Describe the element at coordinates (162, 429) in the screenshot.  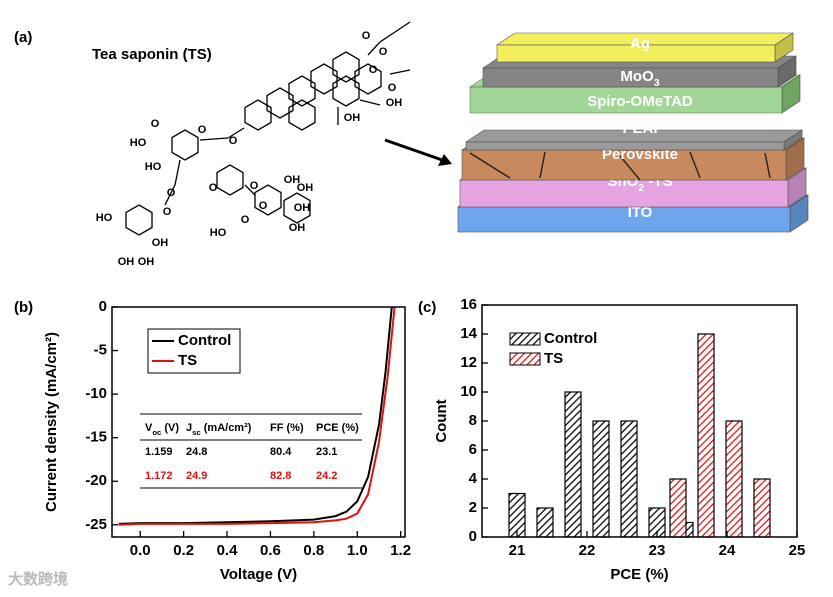
I see `table-header: Voc (V)` at that location.